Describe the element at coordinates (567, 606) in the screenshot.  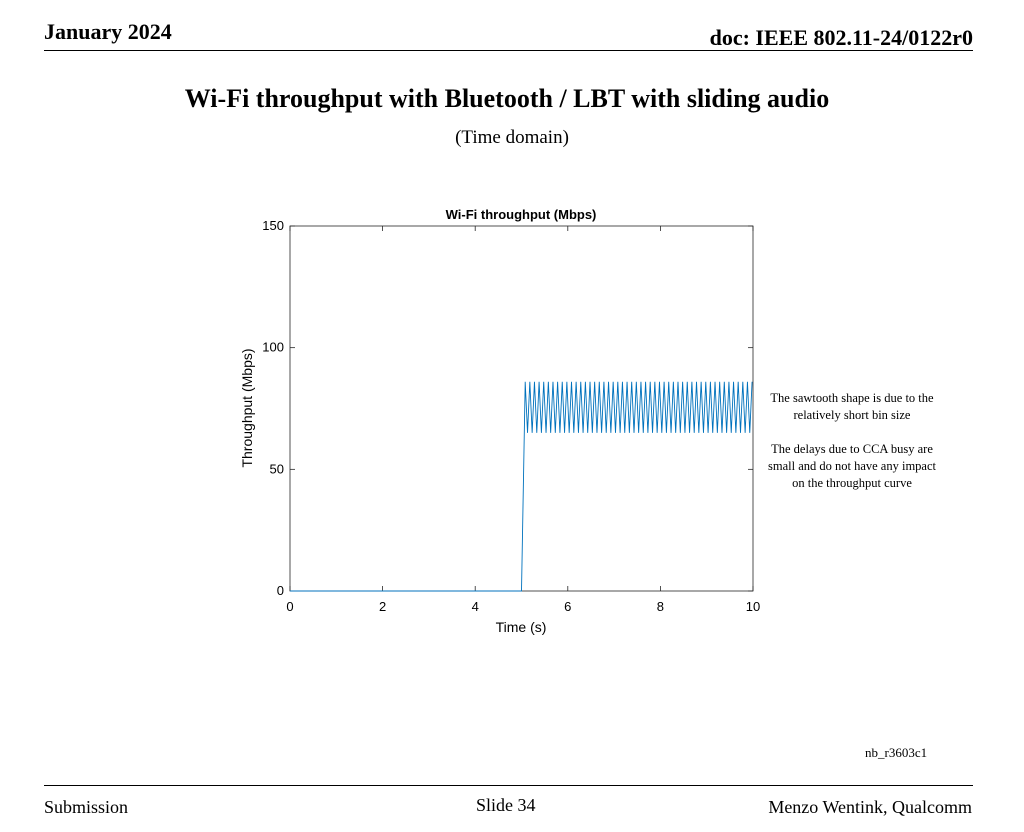
I see `x-tick-label: 6` at that location.